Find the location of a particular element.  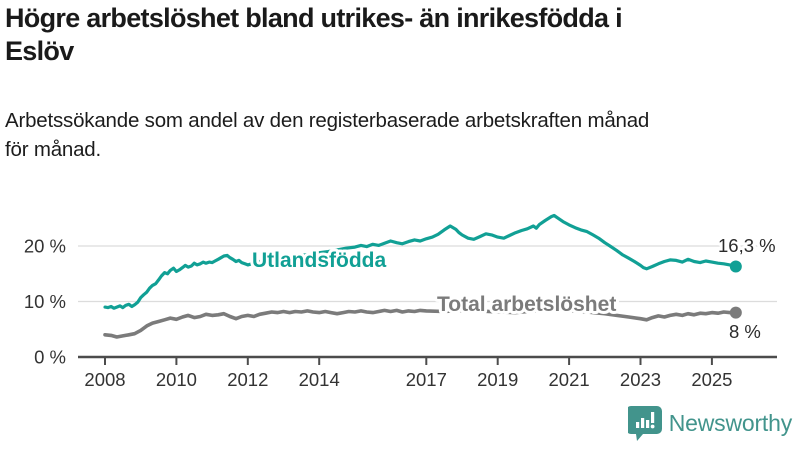

y-tick-label: 10 % is located at coordinates (45, 301).